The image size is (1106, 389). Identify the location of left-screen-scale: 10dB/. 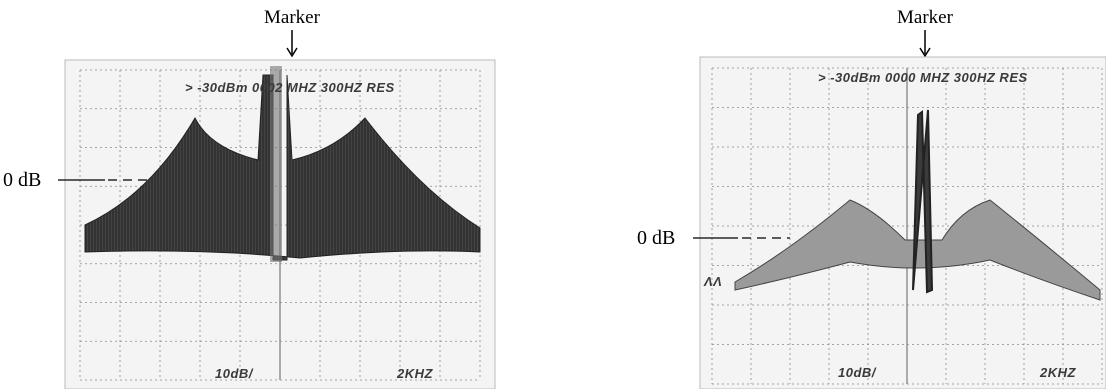
(234, 373).